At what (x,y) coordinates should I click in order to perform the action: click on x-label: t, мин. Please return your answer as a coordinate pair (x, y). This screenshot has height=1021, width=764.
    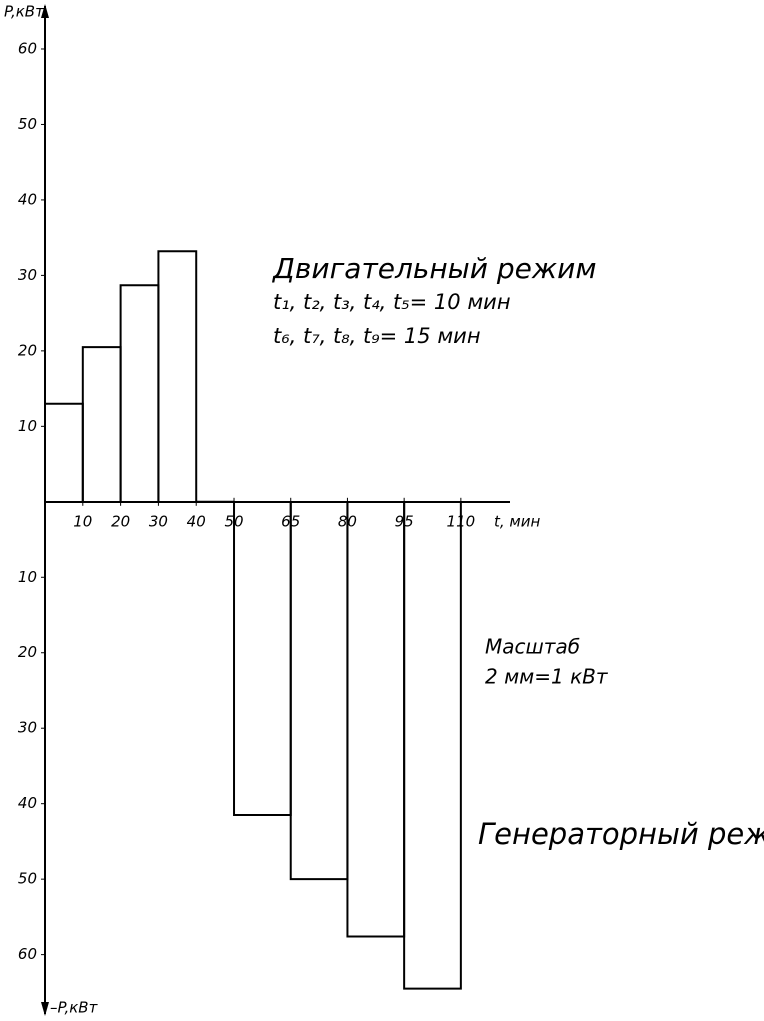
    Looking at the image, I should click on (517, 522).